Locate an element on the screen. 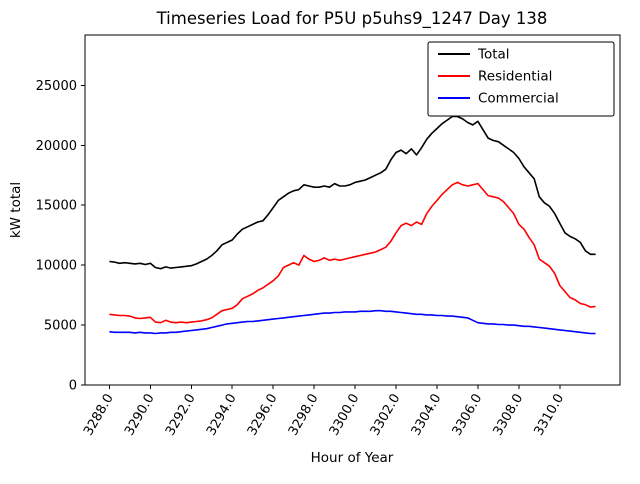  x-tick-label: 3296.0 is located at coordinates (263, 415).